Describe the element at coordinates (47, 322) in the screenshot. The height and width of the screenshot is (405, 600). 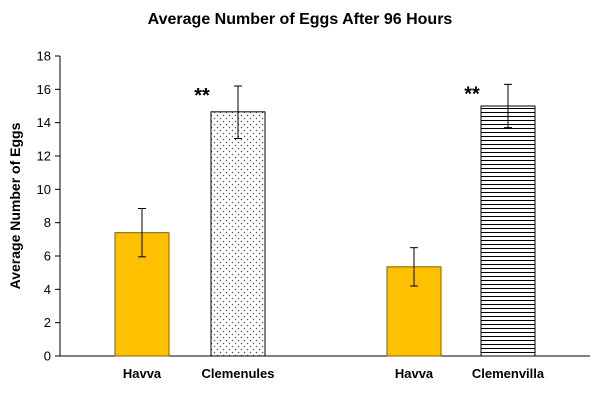
I see `y-tick-label: 2` at that location.